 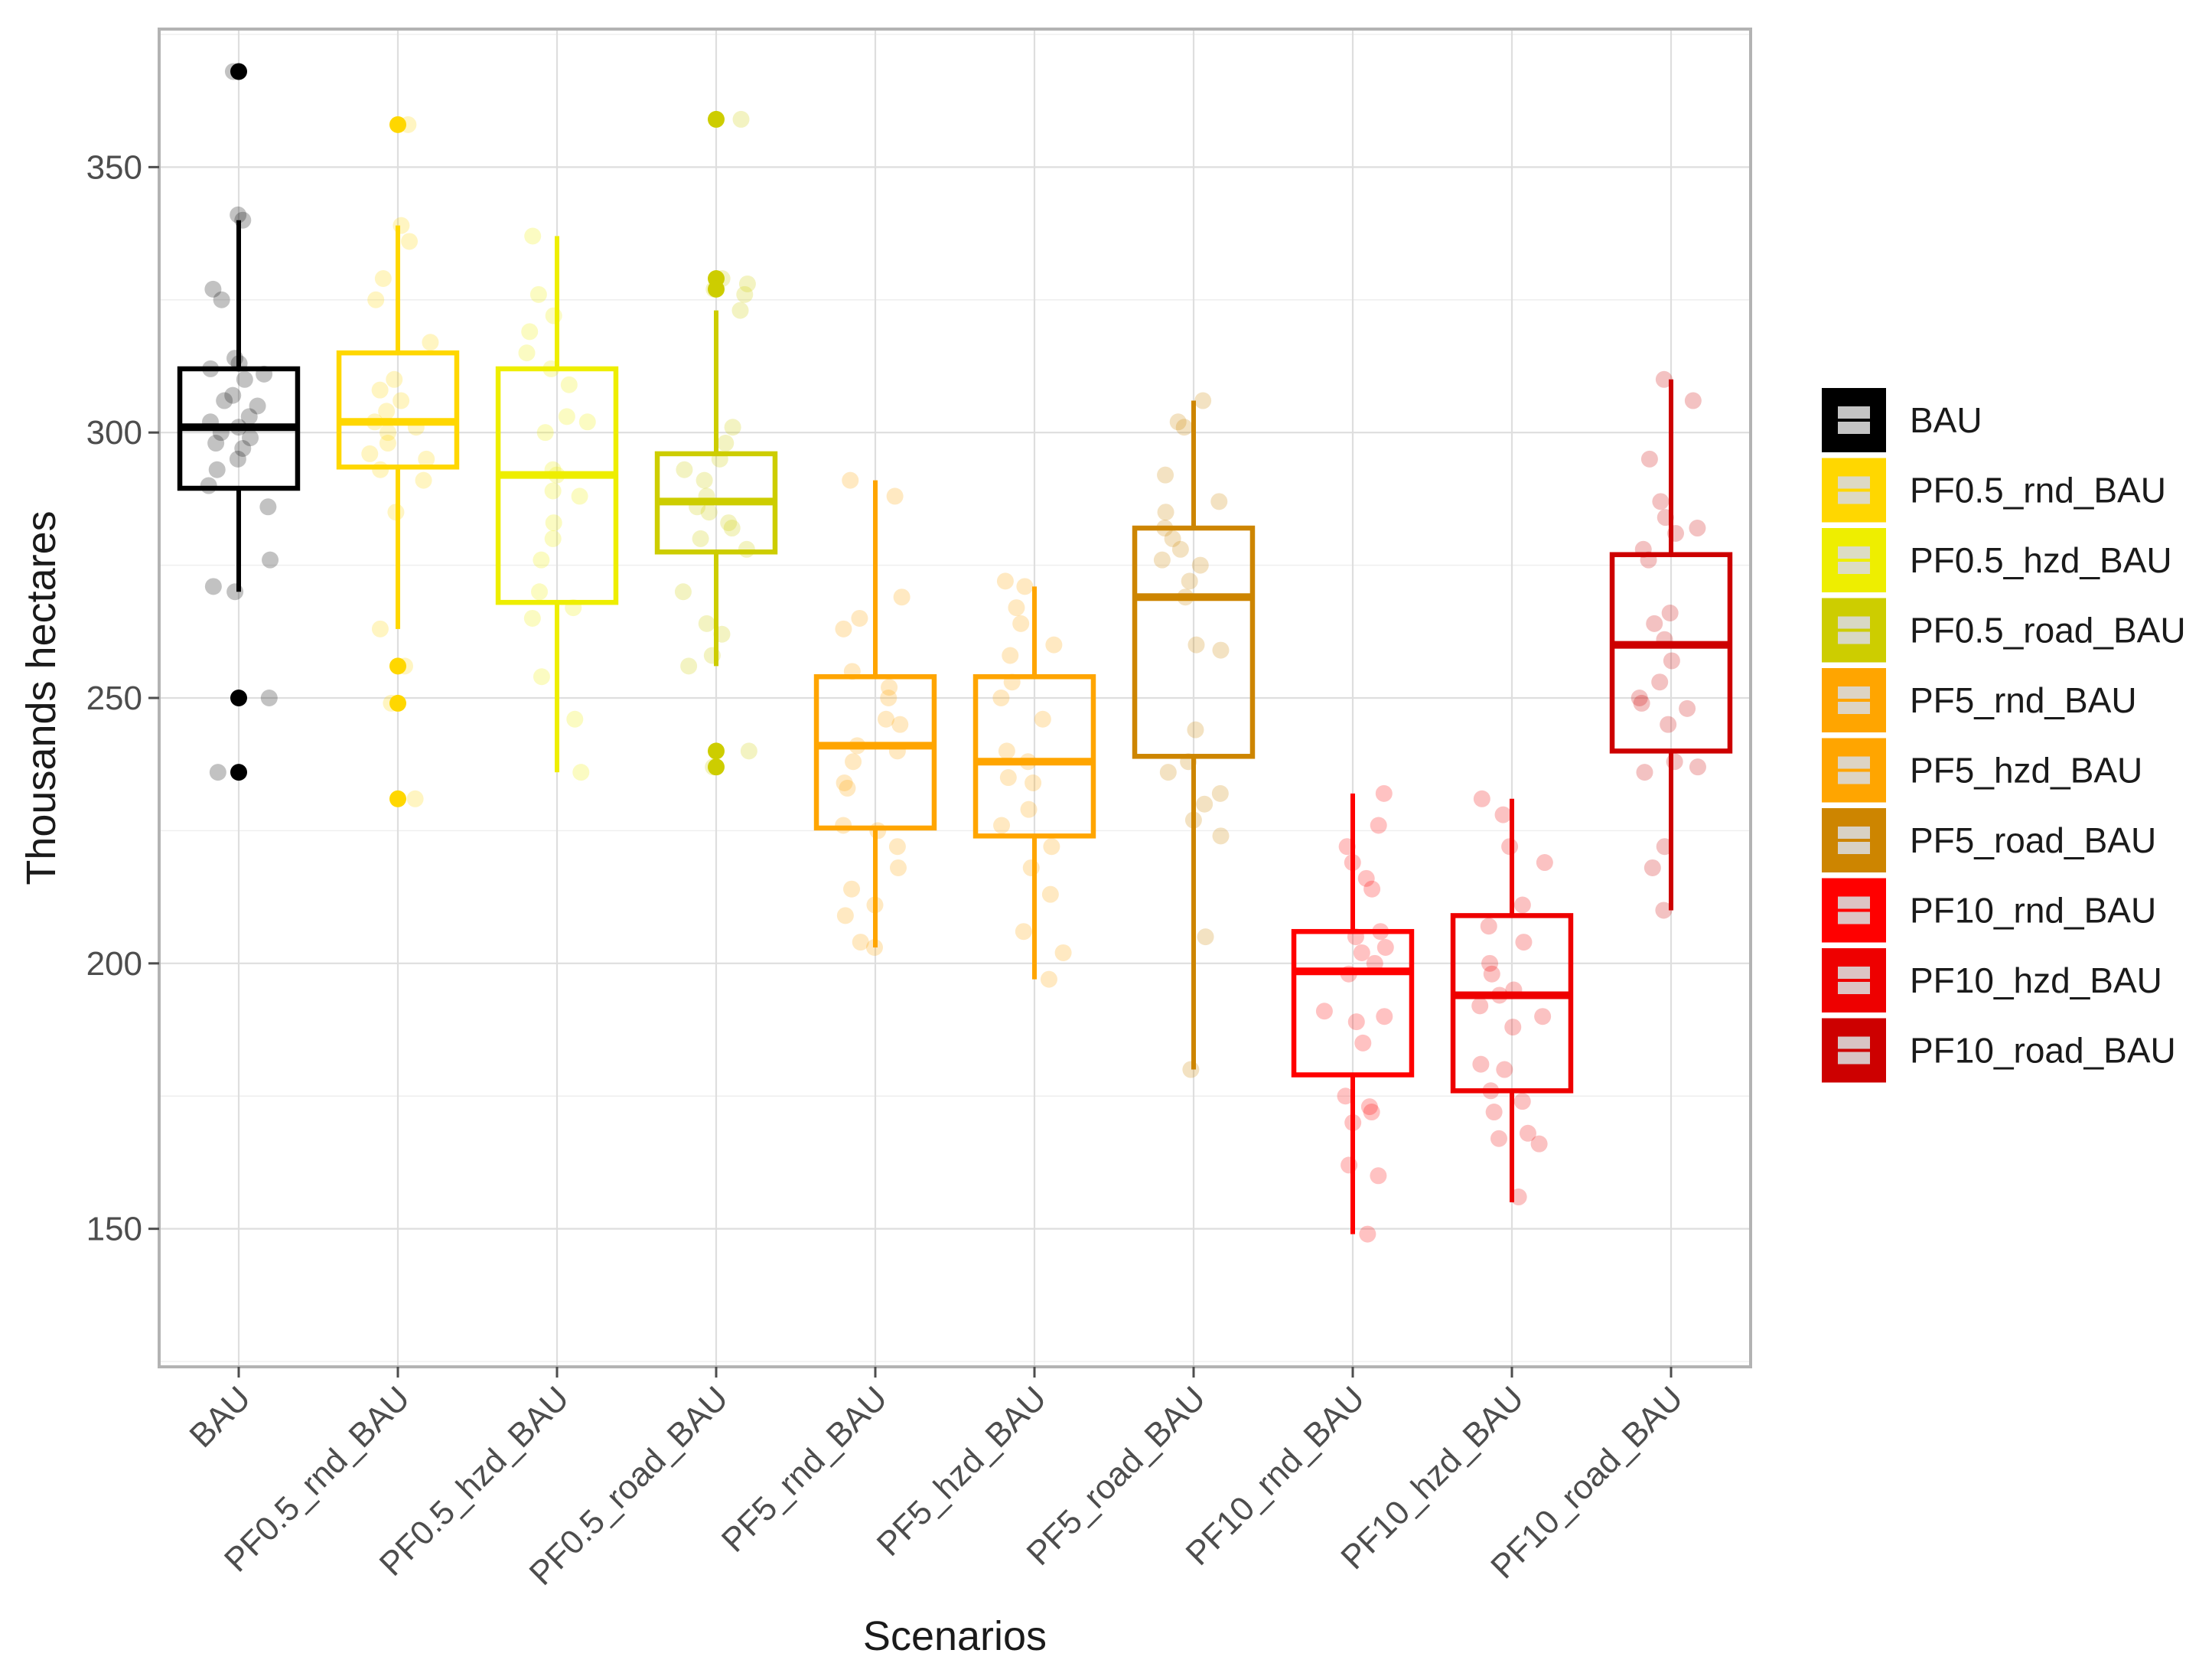 What do you see at coordinates (114, 433) in the screenshot?
I see `y-tick-label: 300` at bounding box center [114, 433].